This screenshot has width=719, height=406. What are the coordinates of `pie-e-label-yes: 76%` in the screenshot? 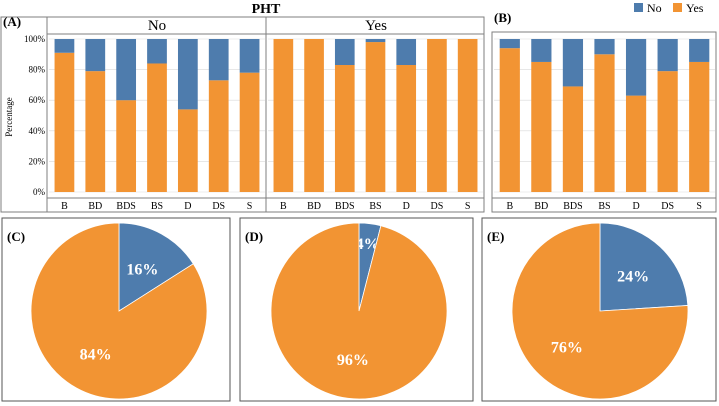 It's located at (567, 347).